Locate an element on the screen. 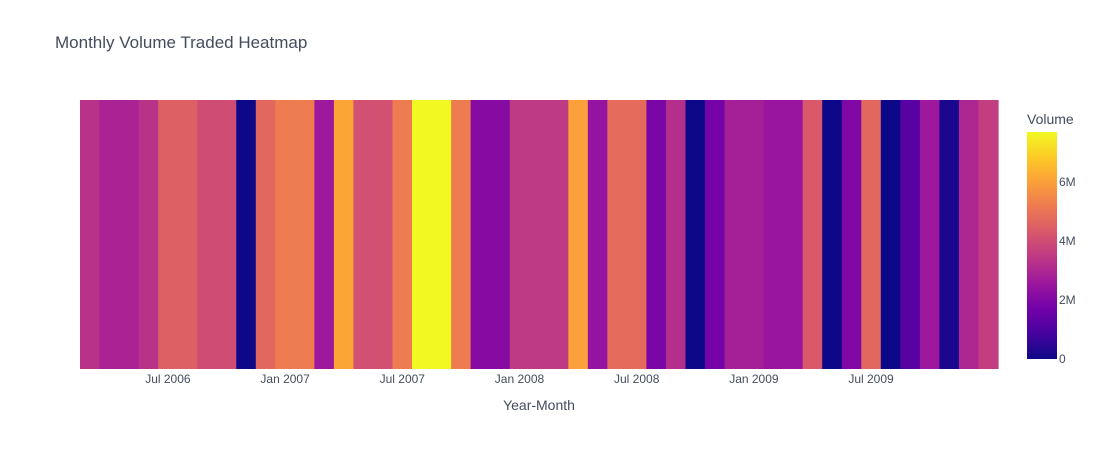 The height and width of the screenshot is (450, 1101). colorbar: Volume 0 2M 4M 6M is located at coordinates (1051, 238).